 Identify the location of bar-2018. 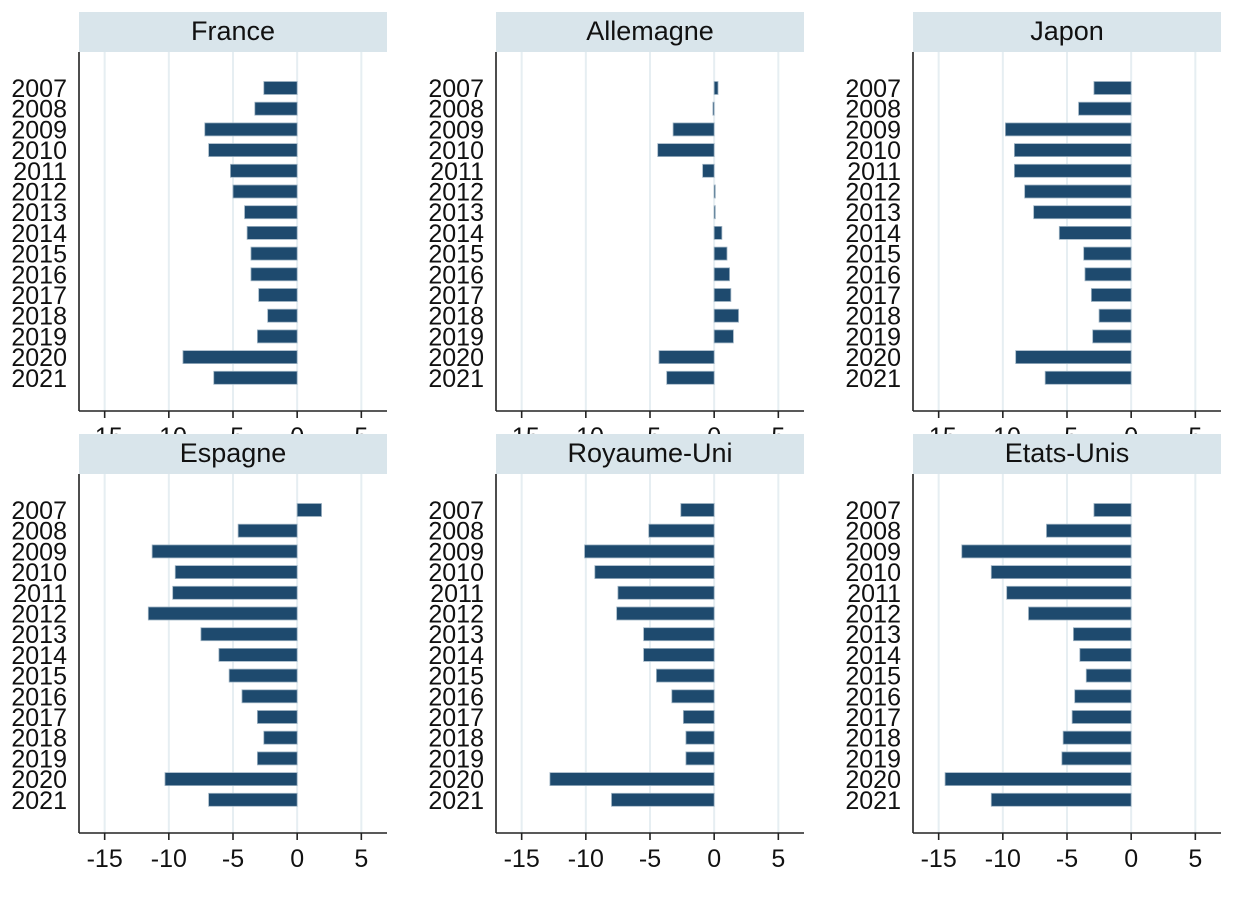
(1115, 315).